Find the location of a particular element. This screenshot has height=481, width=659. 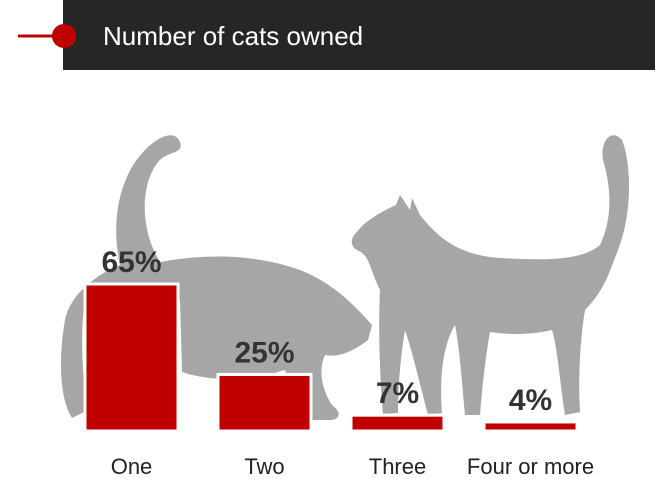

category-label: Four or more is located at coordinates (530, 466).